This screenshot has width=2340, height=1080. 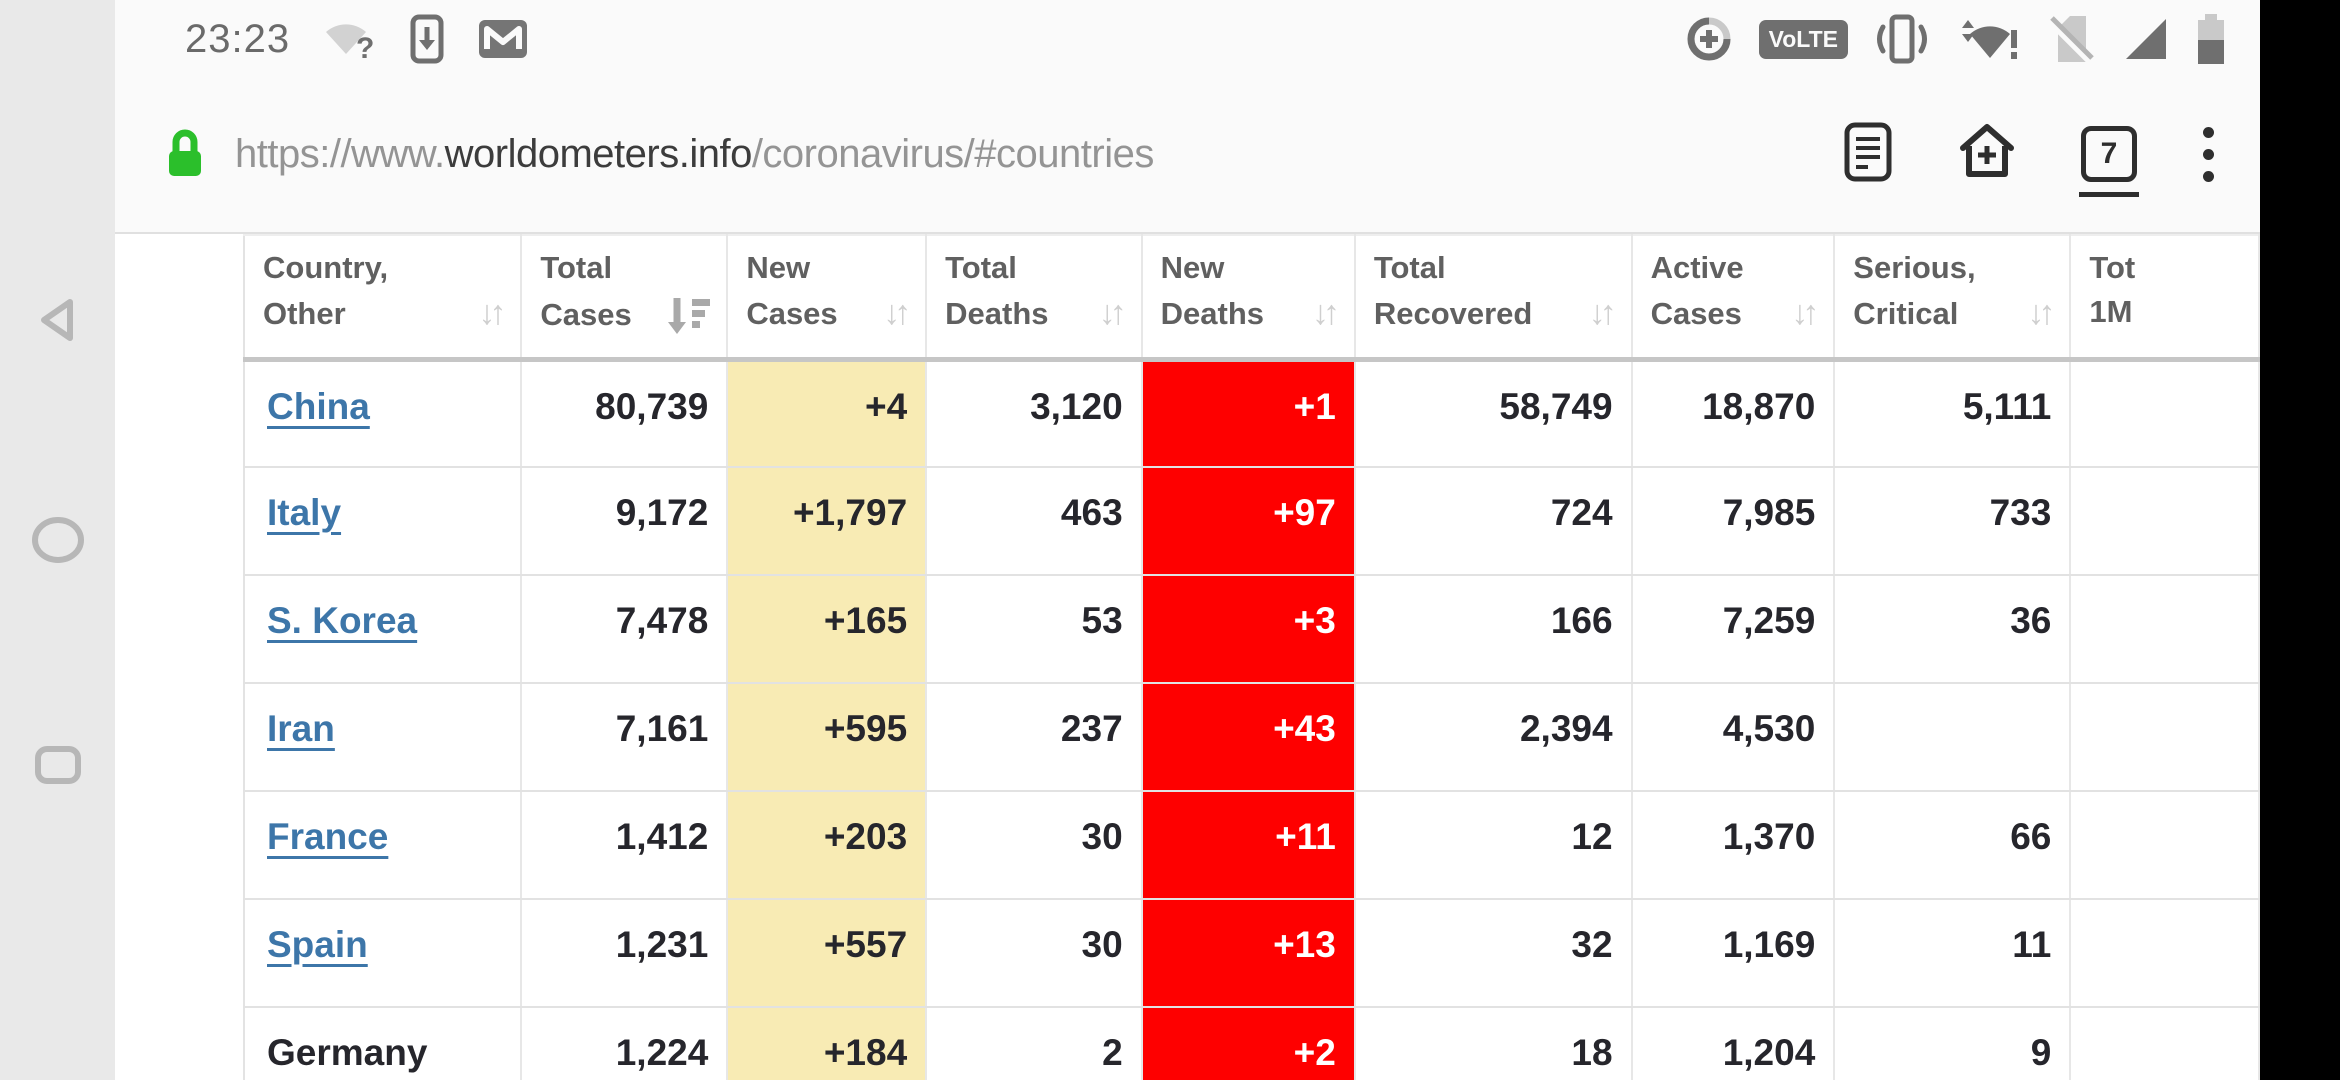 What do you see at coordinates (2208, 154) in the screenshot?
I see `menu-button` at bounding box center [2208, 154].